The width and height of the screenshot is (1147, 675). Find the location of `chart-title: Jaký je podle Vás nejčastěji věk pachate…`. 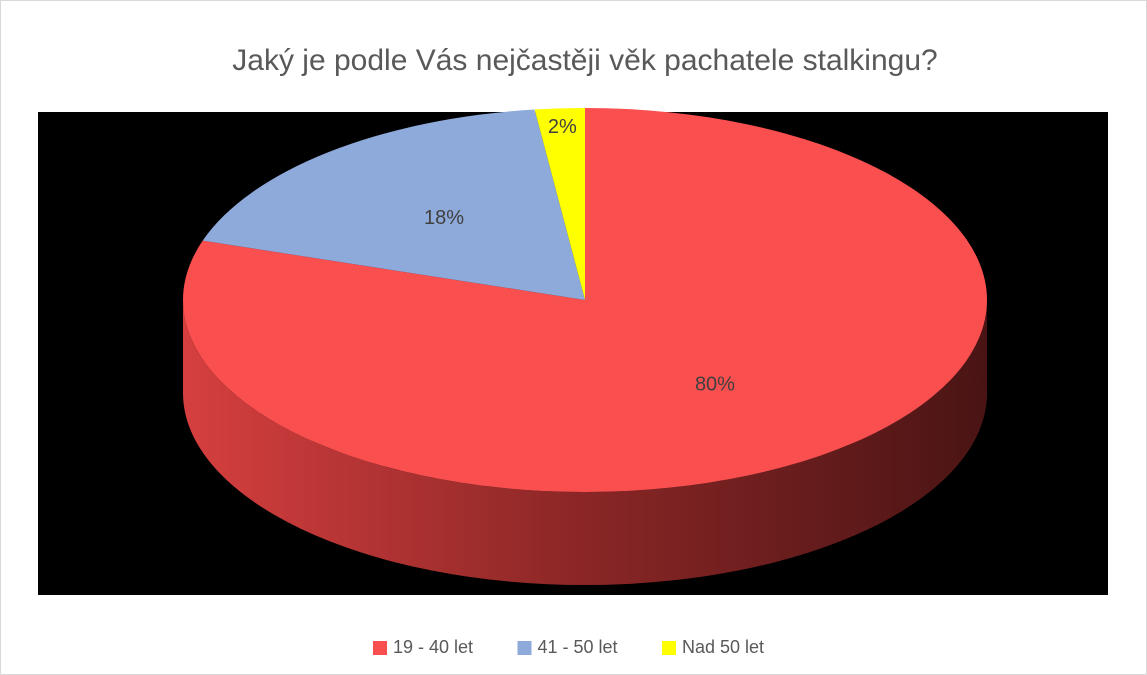

chart-title: Jaký je podle Vás nejčastěji věk pachate… is located at coordinates (584, 60).